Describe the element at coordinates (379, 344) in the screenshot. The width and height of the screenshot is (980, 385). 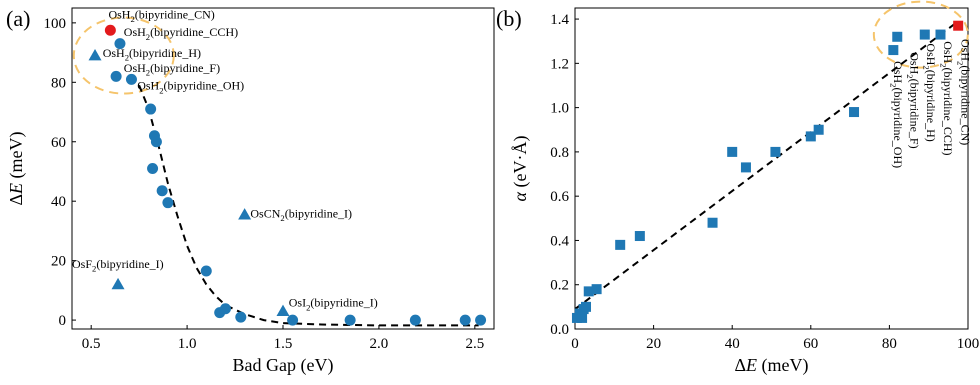
I see `panel-a-x-tick-label: 2.0` at that location.